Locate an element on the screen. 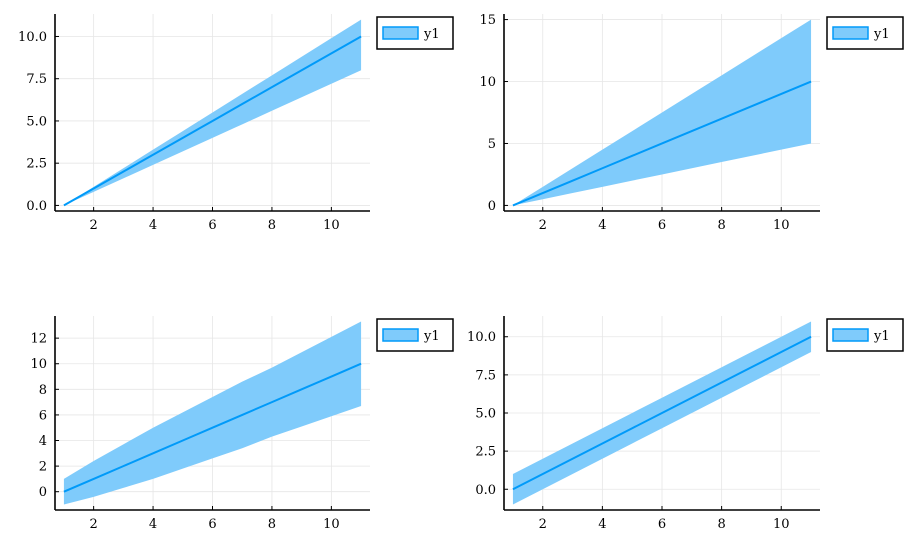  y-tick-label: 6 is located at coordinates (43, 415).